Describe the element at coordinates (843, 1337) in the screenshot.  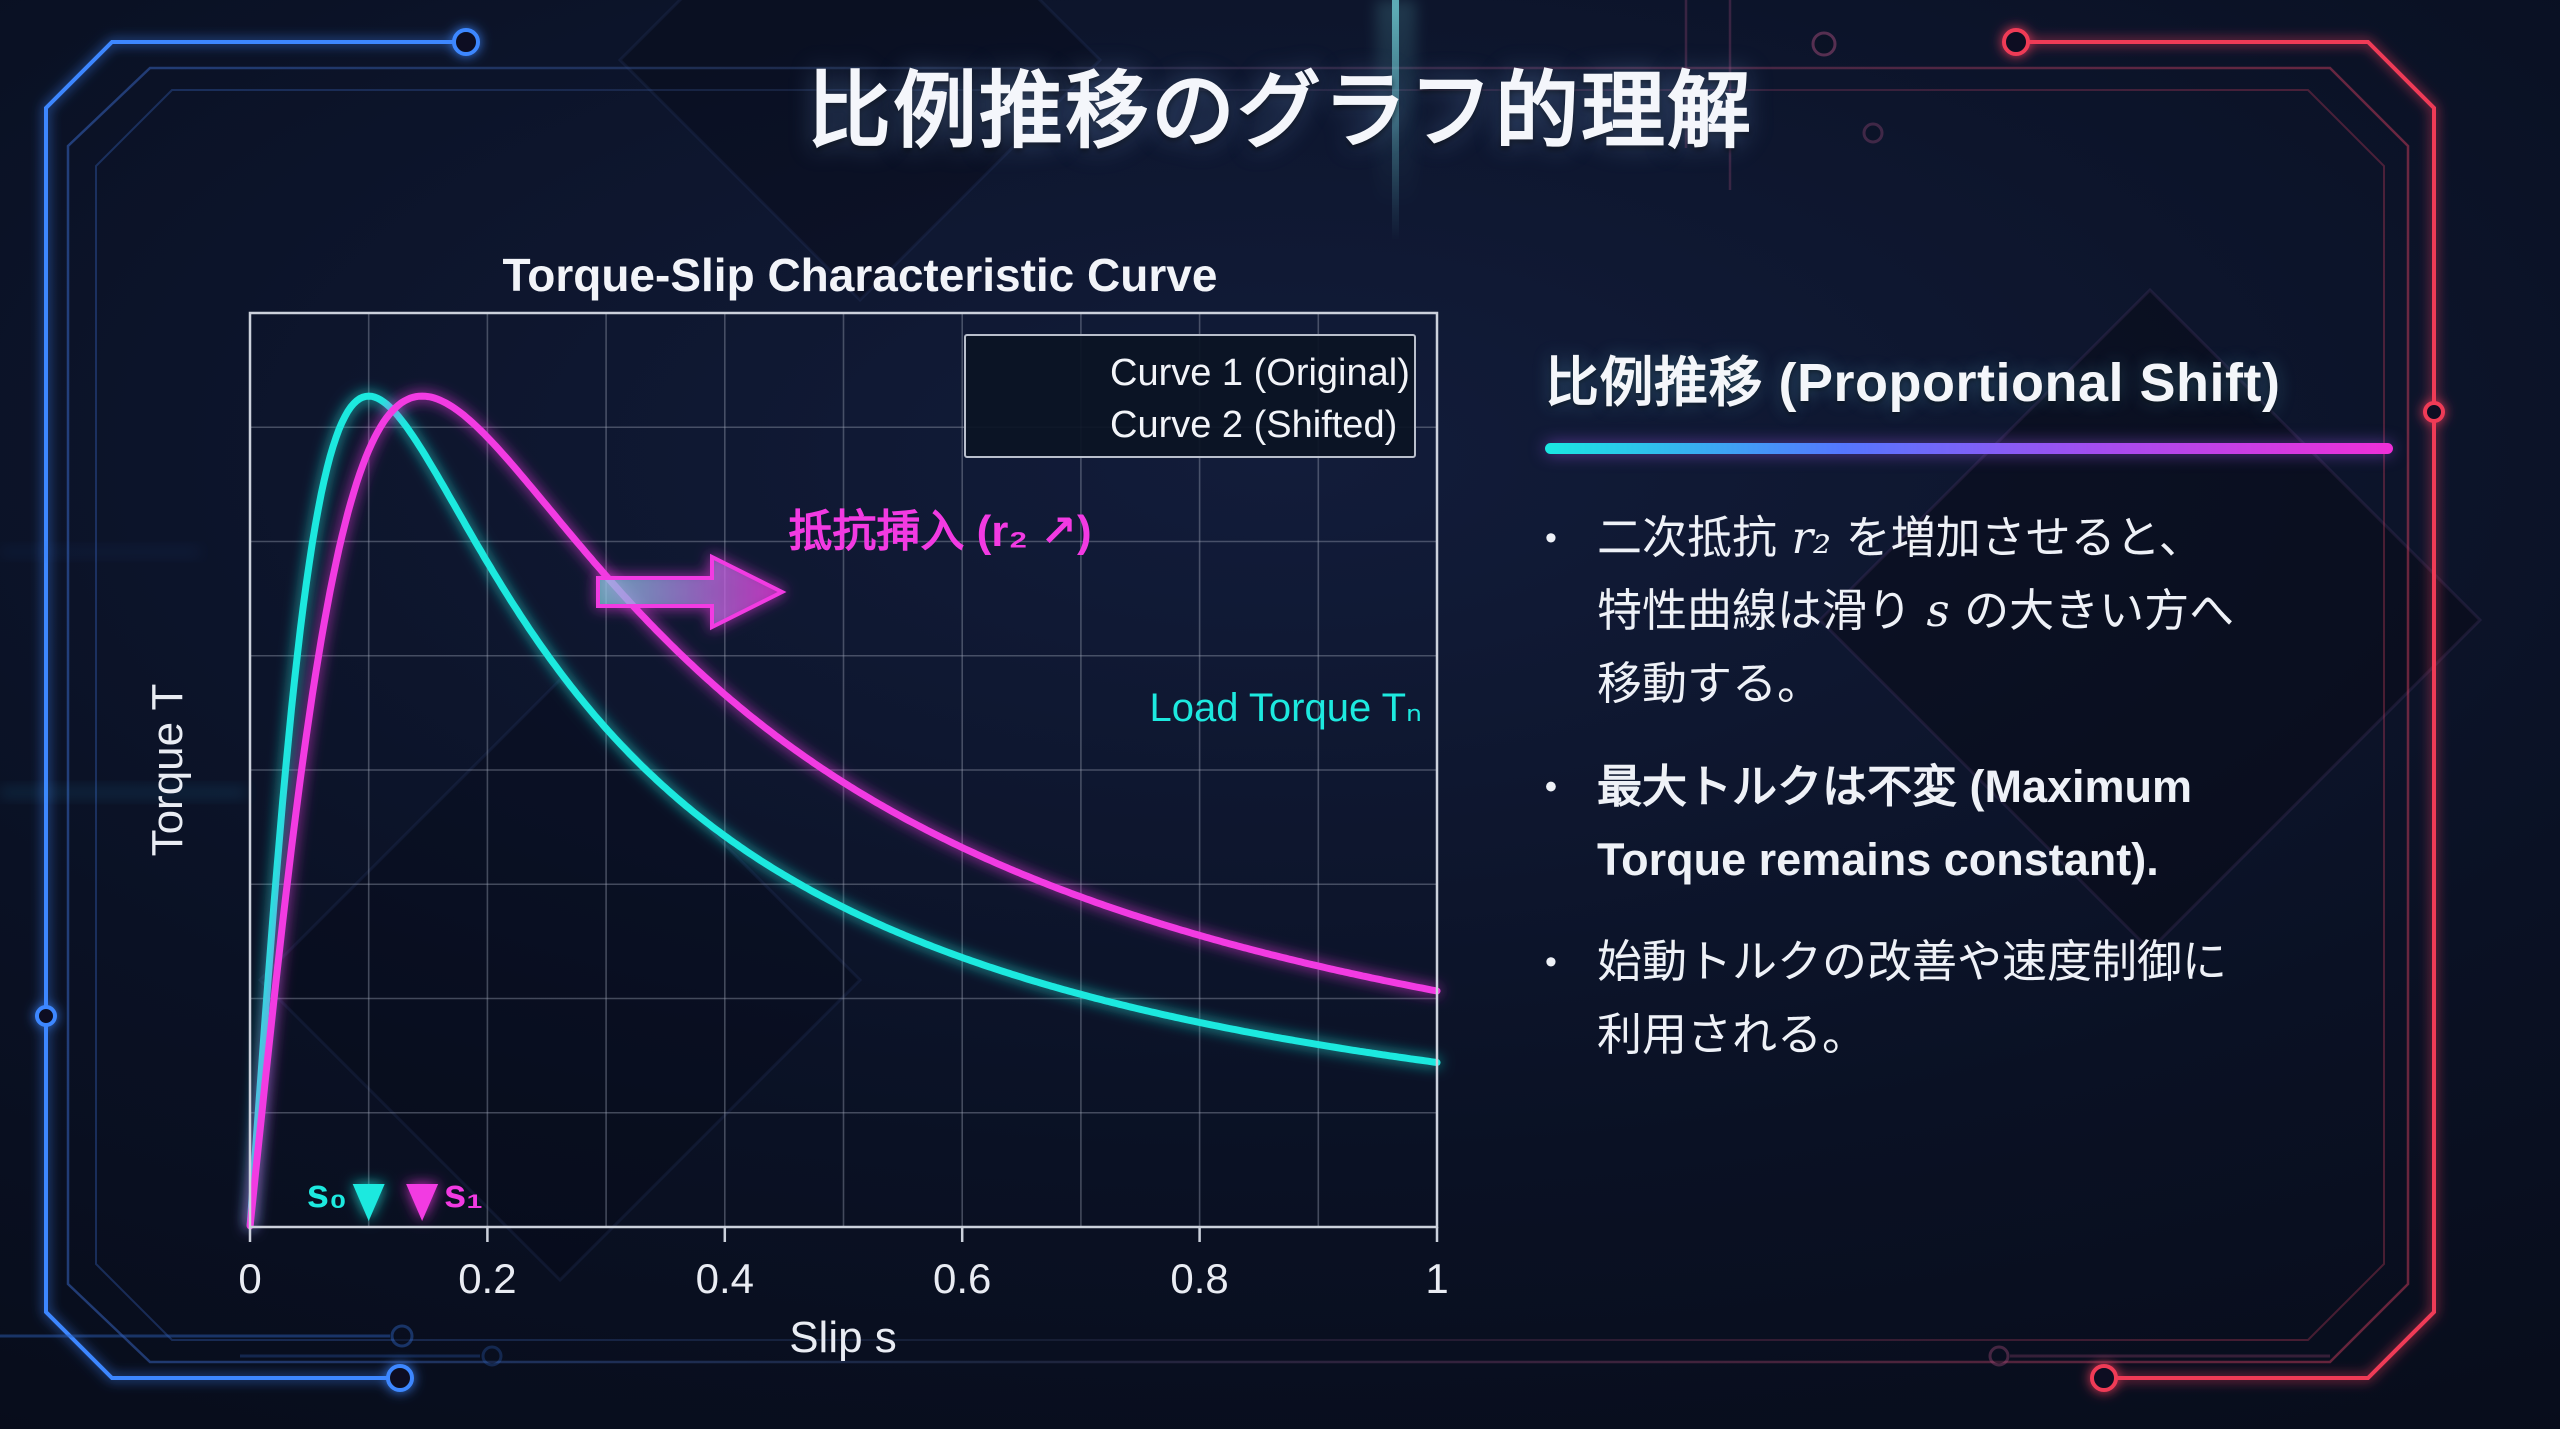
I see `x-axis-label: Slip s` at that location.